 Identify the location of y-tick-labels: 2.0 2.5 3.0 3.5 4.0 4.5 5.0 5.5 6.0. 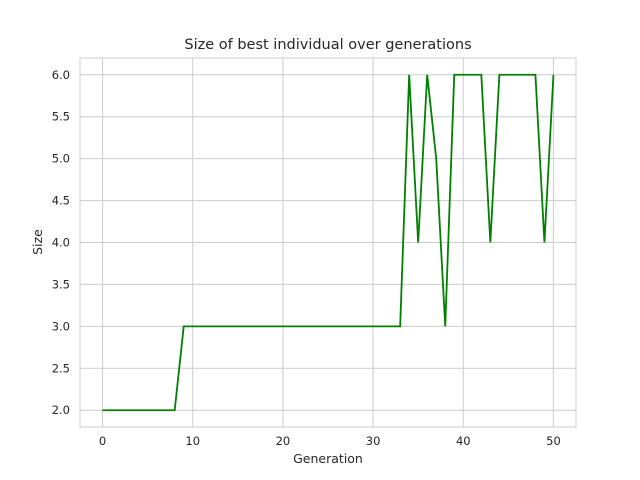
(61, 242).